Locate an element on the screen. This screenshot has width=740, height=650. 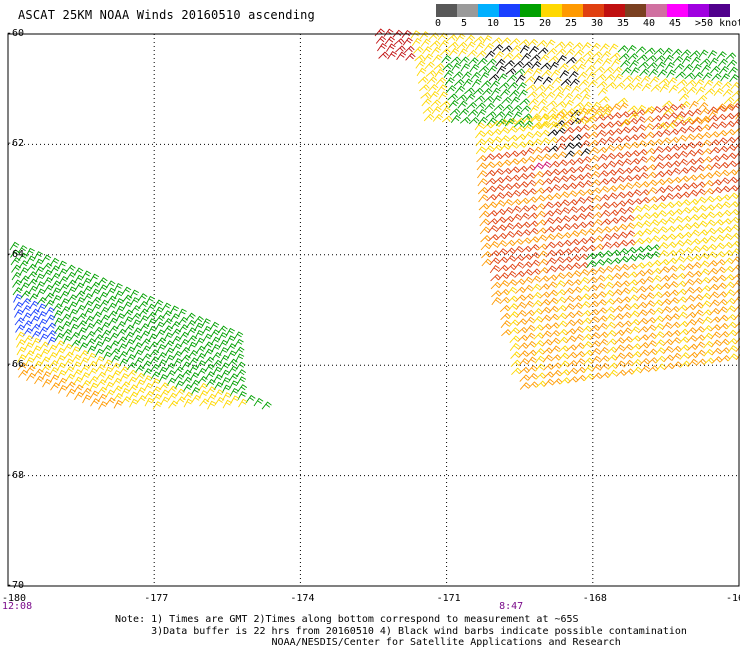
colorbar-label: 30 is located at coordinates (597, 23).